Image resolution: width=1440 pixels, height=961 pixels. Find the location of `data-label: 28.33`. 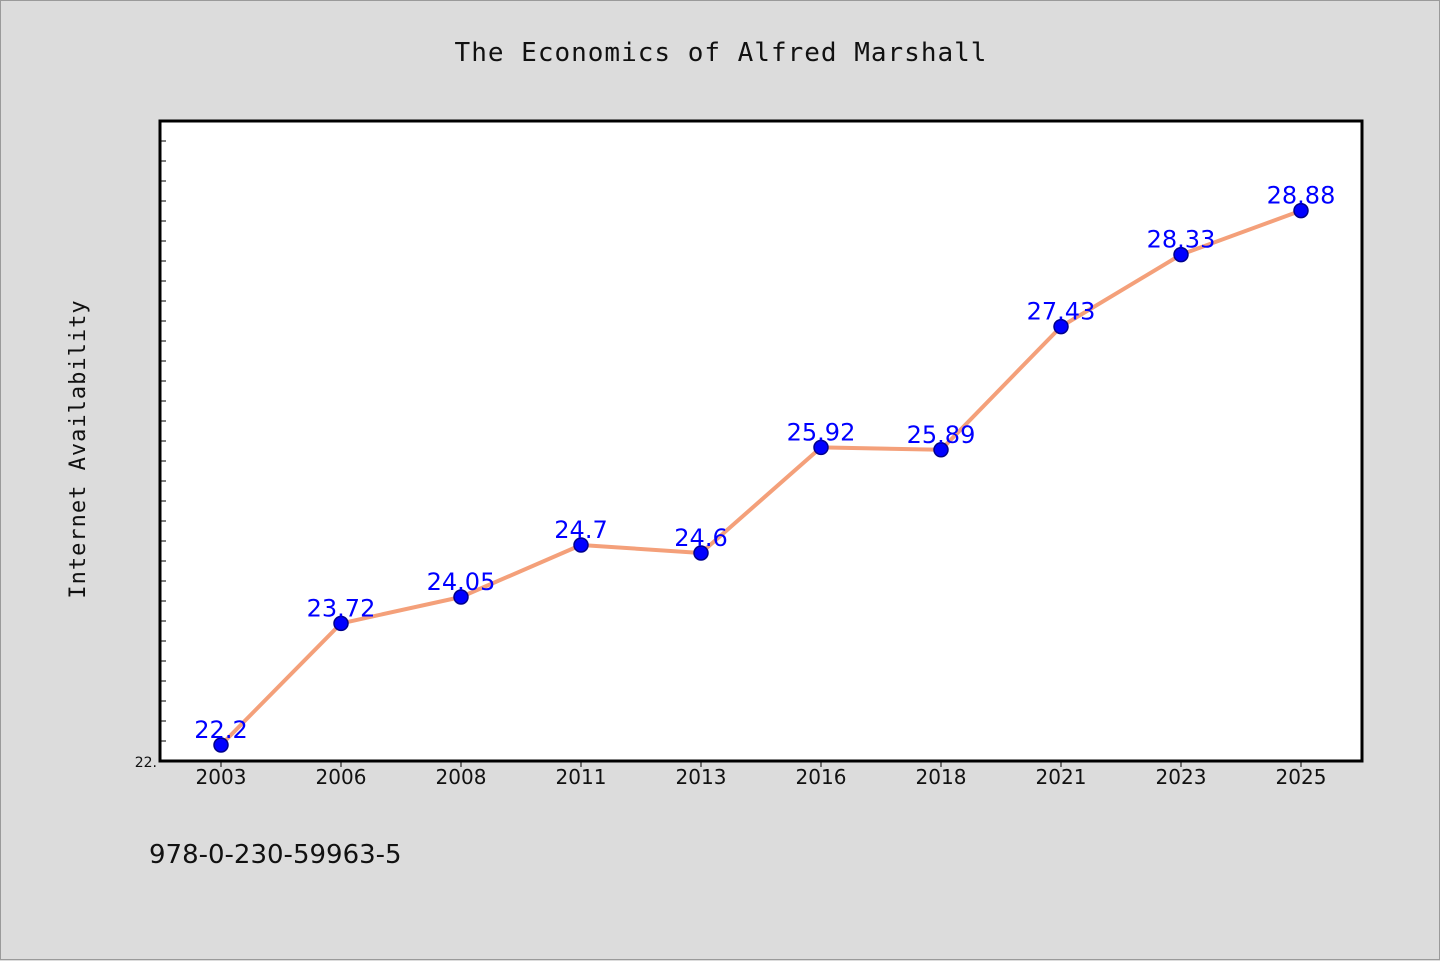

data-label: 28.33 is located at coordinates (1181, 240).